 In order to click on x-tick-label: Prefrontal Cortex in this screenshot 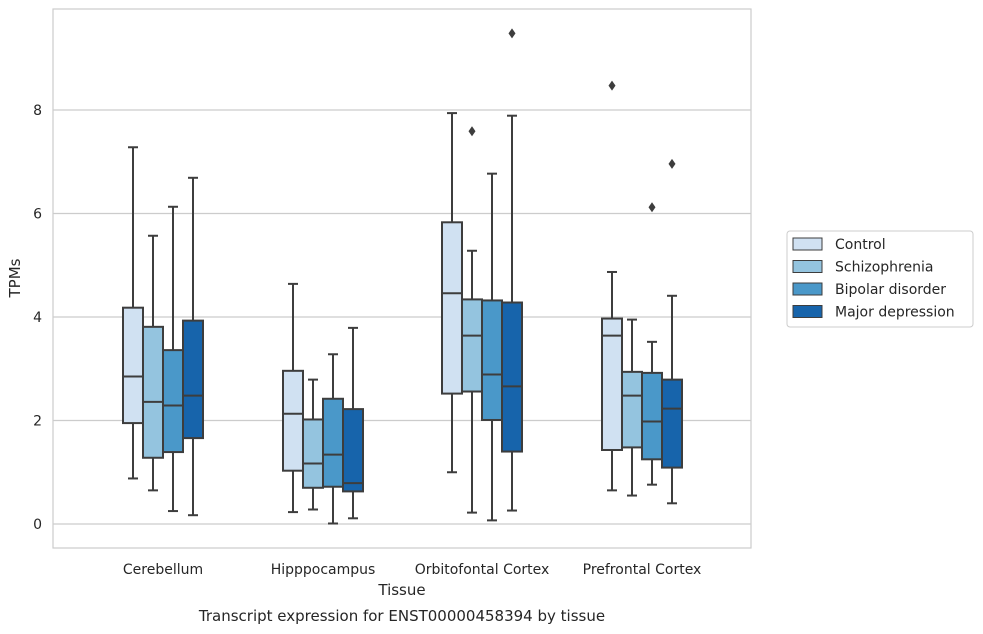, I will do `click(642, 570)`.